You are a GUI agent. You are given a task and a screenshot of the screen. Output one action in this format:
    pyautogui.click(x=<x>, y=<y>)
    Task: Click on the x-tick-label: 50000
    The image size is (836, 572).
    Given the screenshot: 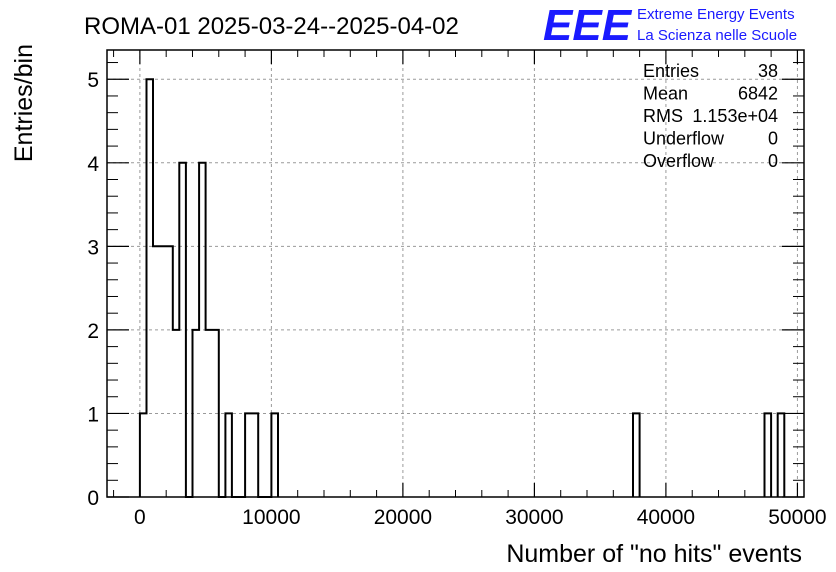 What is the action you would take?
    pyautogui.click(x=797, y=517)
    